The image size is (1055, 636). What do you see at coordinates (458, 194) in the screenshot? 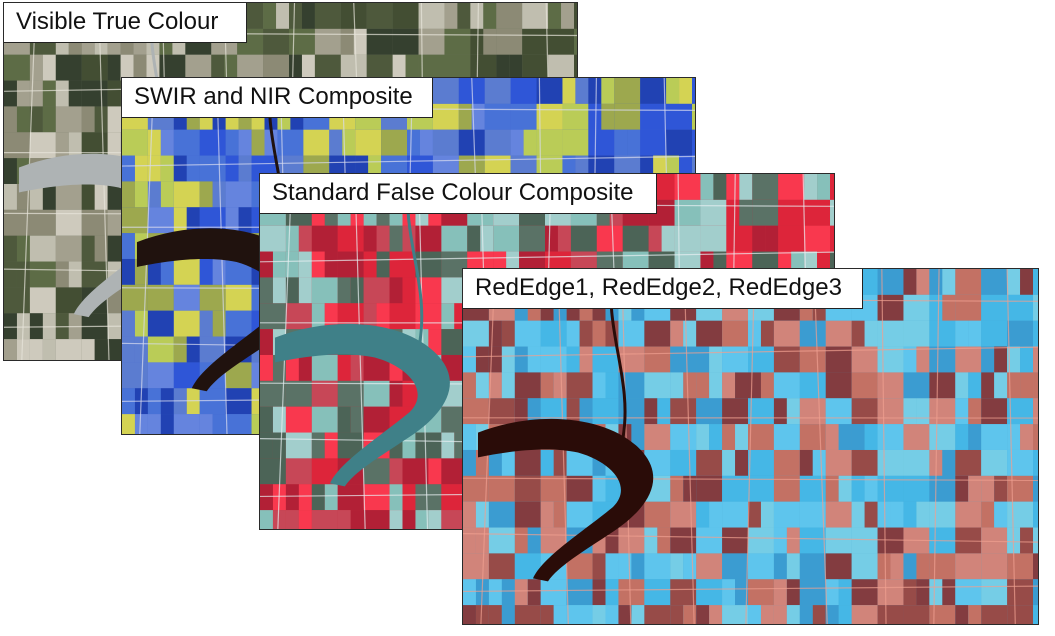
I see `panel-label: Standard False Colour Composite` at bounding box center [458, 194].